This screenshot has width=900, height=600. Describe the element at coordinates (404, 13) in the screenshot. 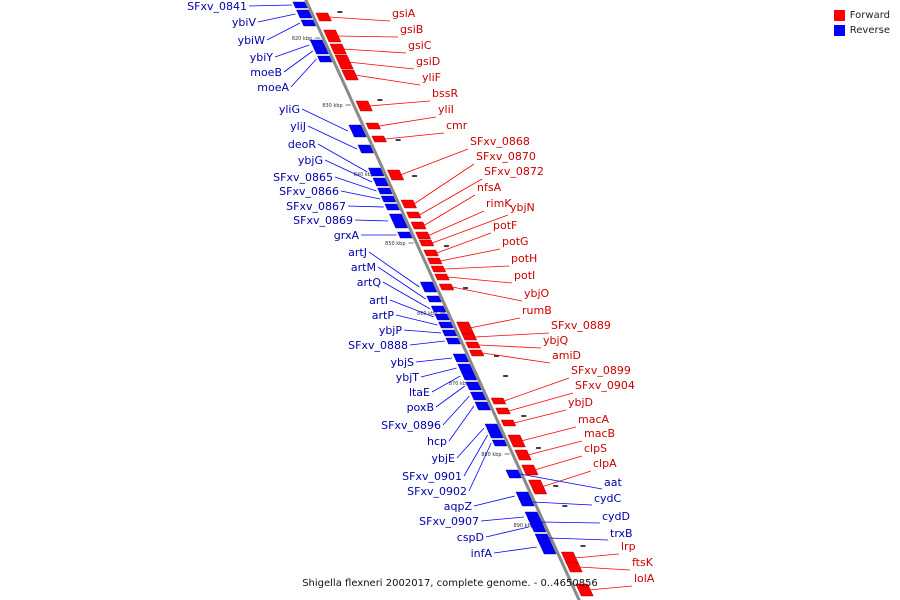

I see `gene-label-gsia: gsiA` at that location.